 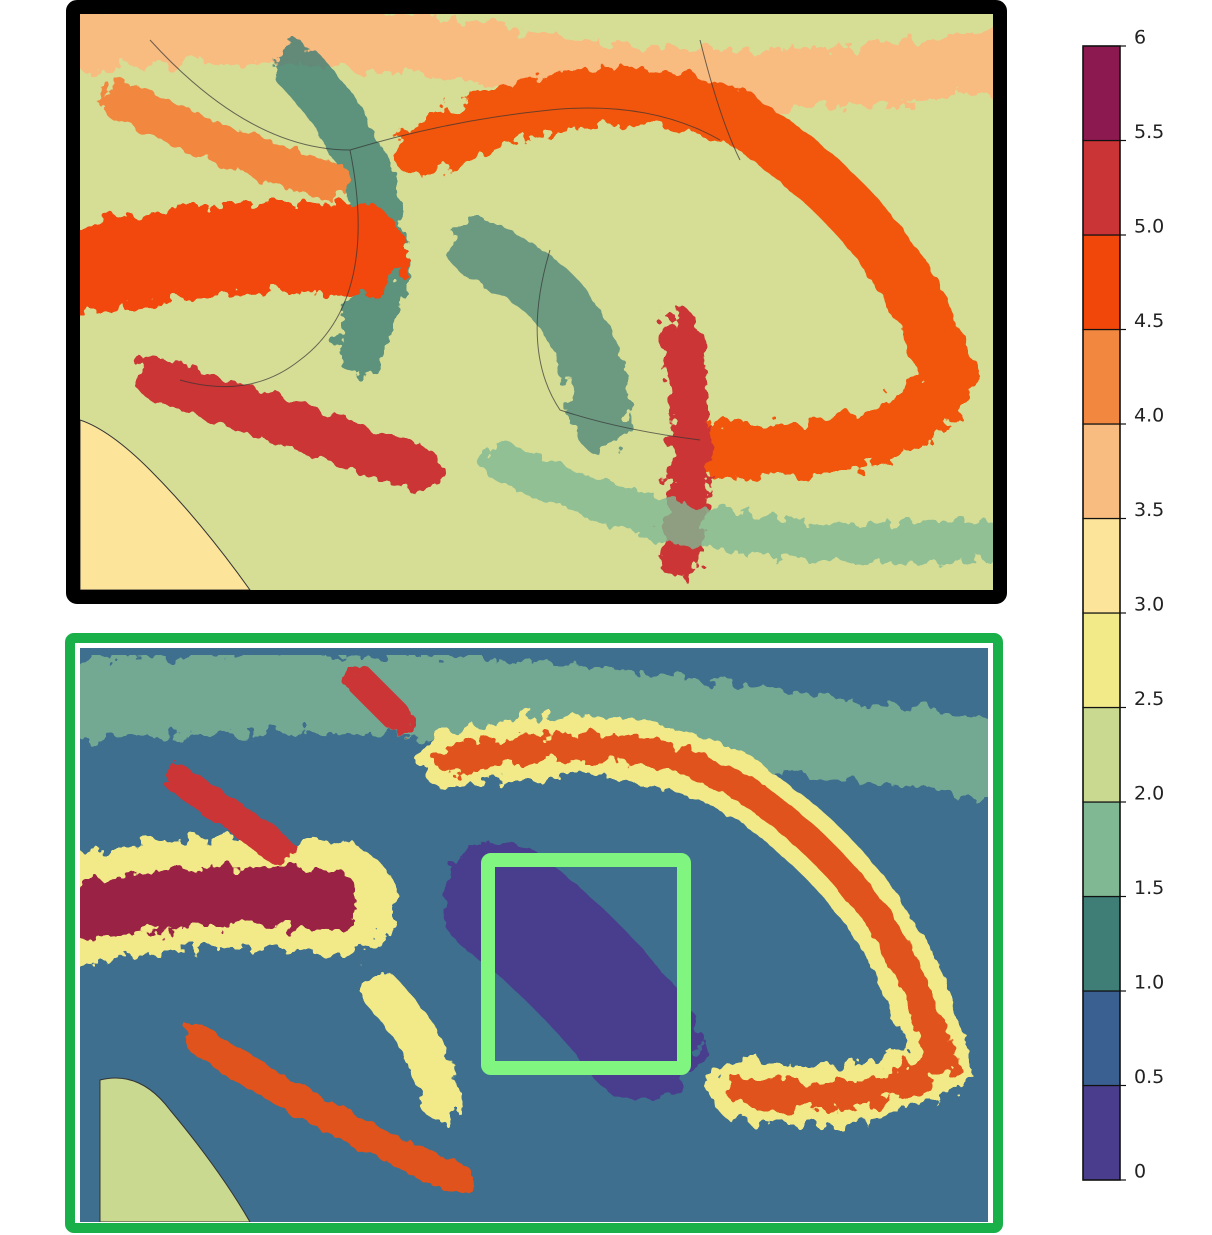 I want to click on tick-label: 5.0, so click(x=1149, y=227).